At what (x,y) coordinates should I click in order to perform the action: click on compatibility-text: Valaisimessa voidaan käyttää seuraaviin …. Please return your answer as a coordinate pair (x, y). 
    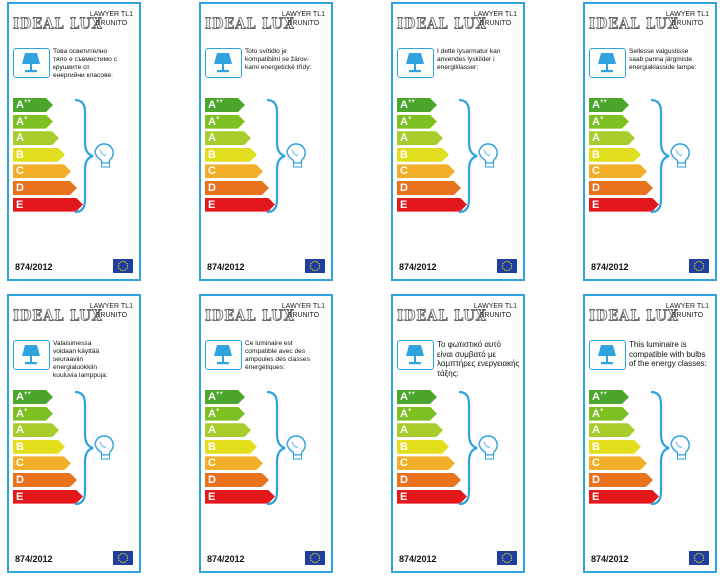
    Looking at the image, I should click on (80, 359).